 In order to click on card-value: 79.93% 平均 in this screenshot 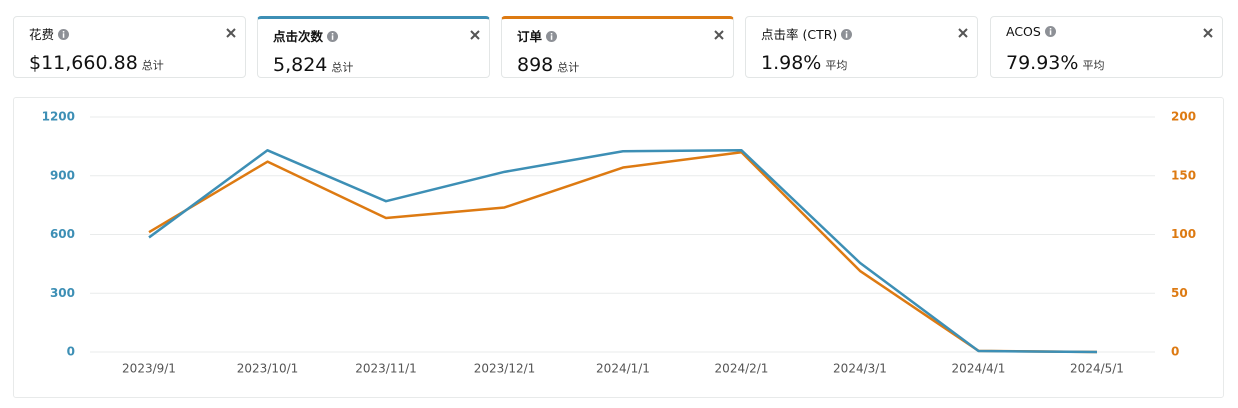, I will do `click(1055, 63)`.